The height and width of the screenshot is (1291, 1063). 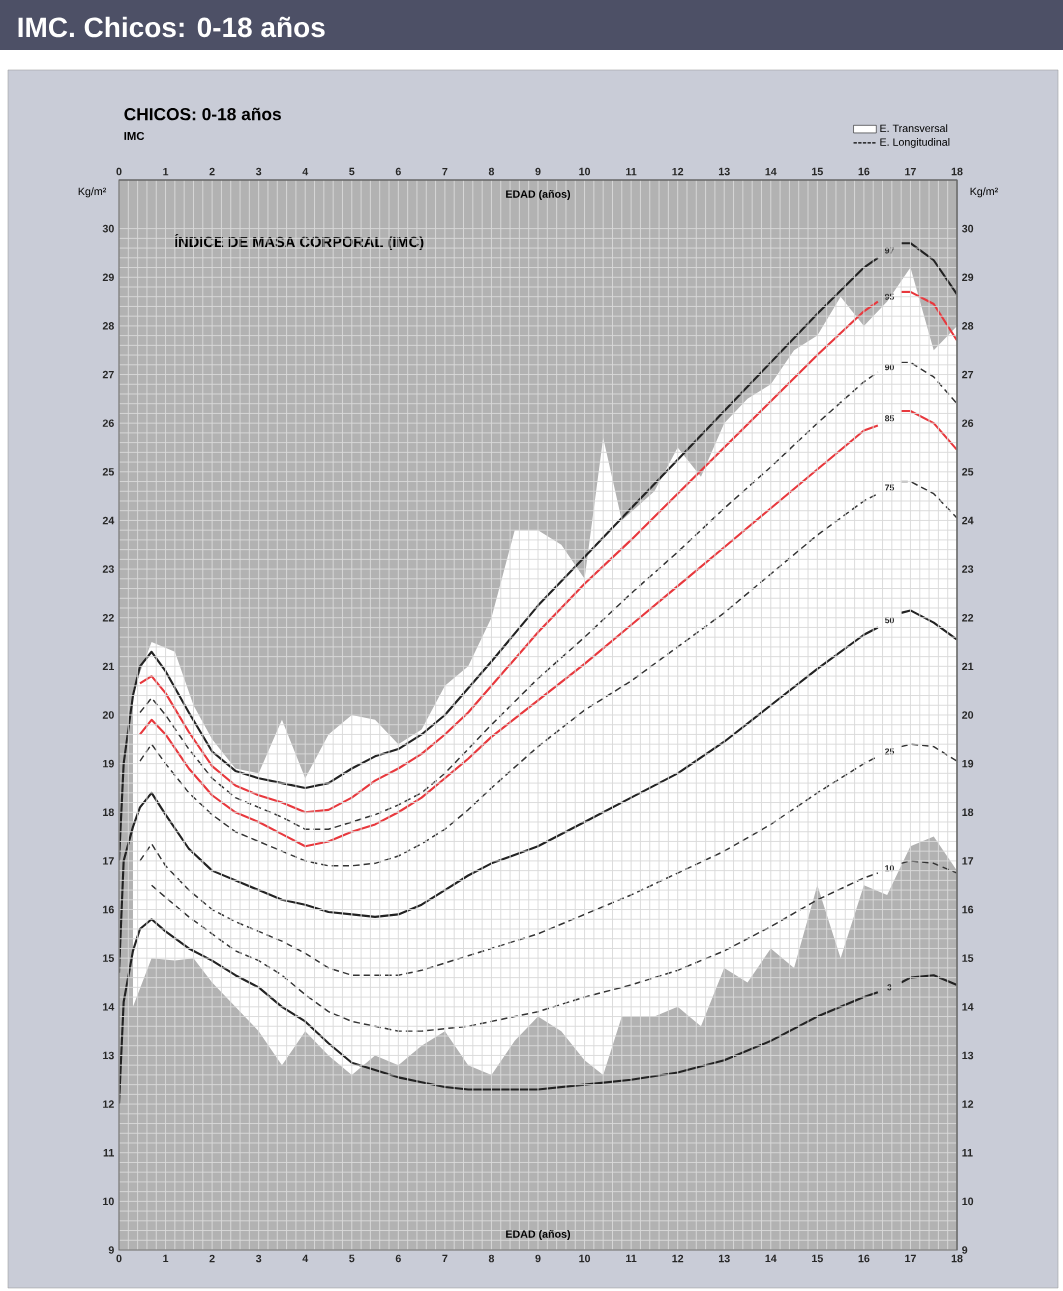 I want to click on x-tick-label: 5, so click(x=352, y=171).